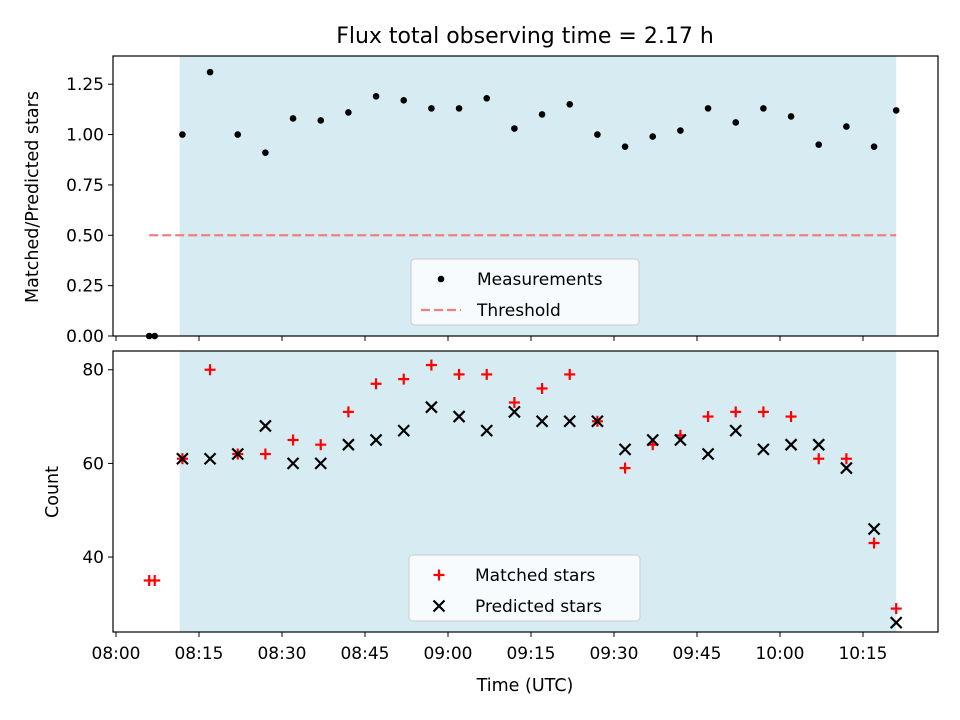  Describe the element at coordinates (696, 654) in the screenshot. I see `x-tick-label: 09:45` at that location.